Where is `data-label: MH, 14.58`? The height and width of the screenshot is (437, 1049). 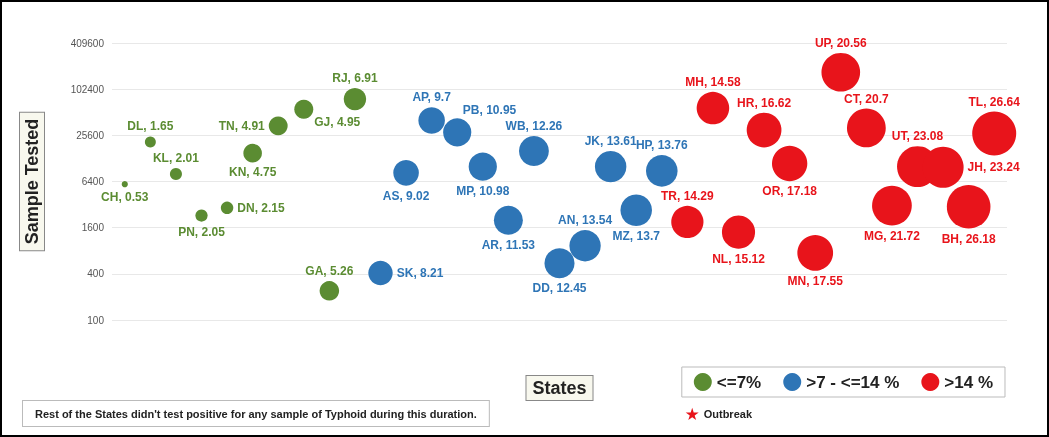
data-label: MH, 14.58 is located at coordinates (713, 81).